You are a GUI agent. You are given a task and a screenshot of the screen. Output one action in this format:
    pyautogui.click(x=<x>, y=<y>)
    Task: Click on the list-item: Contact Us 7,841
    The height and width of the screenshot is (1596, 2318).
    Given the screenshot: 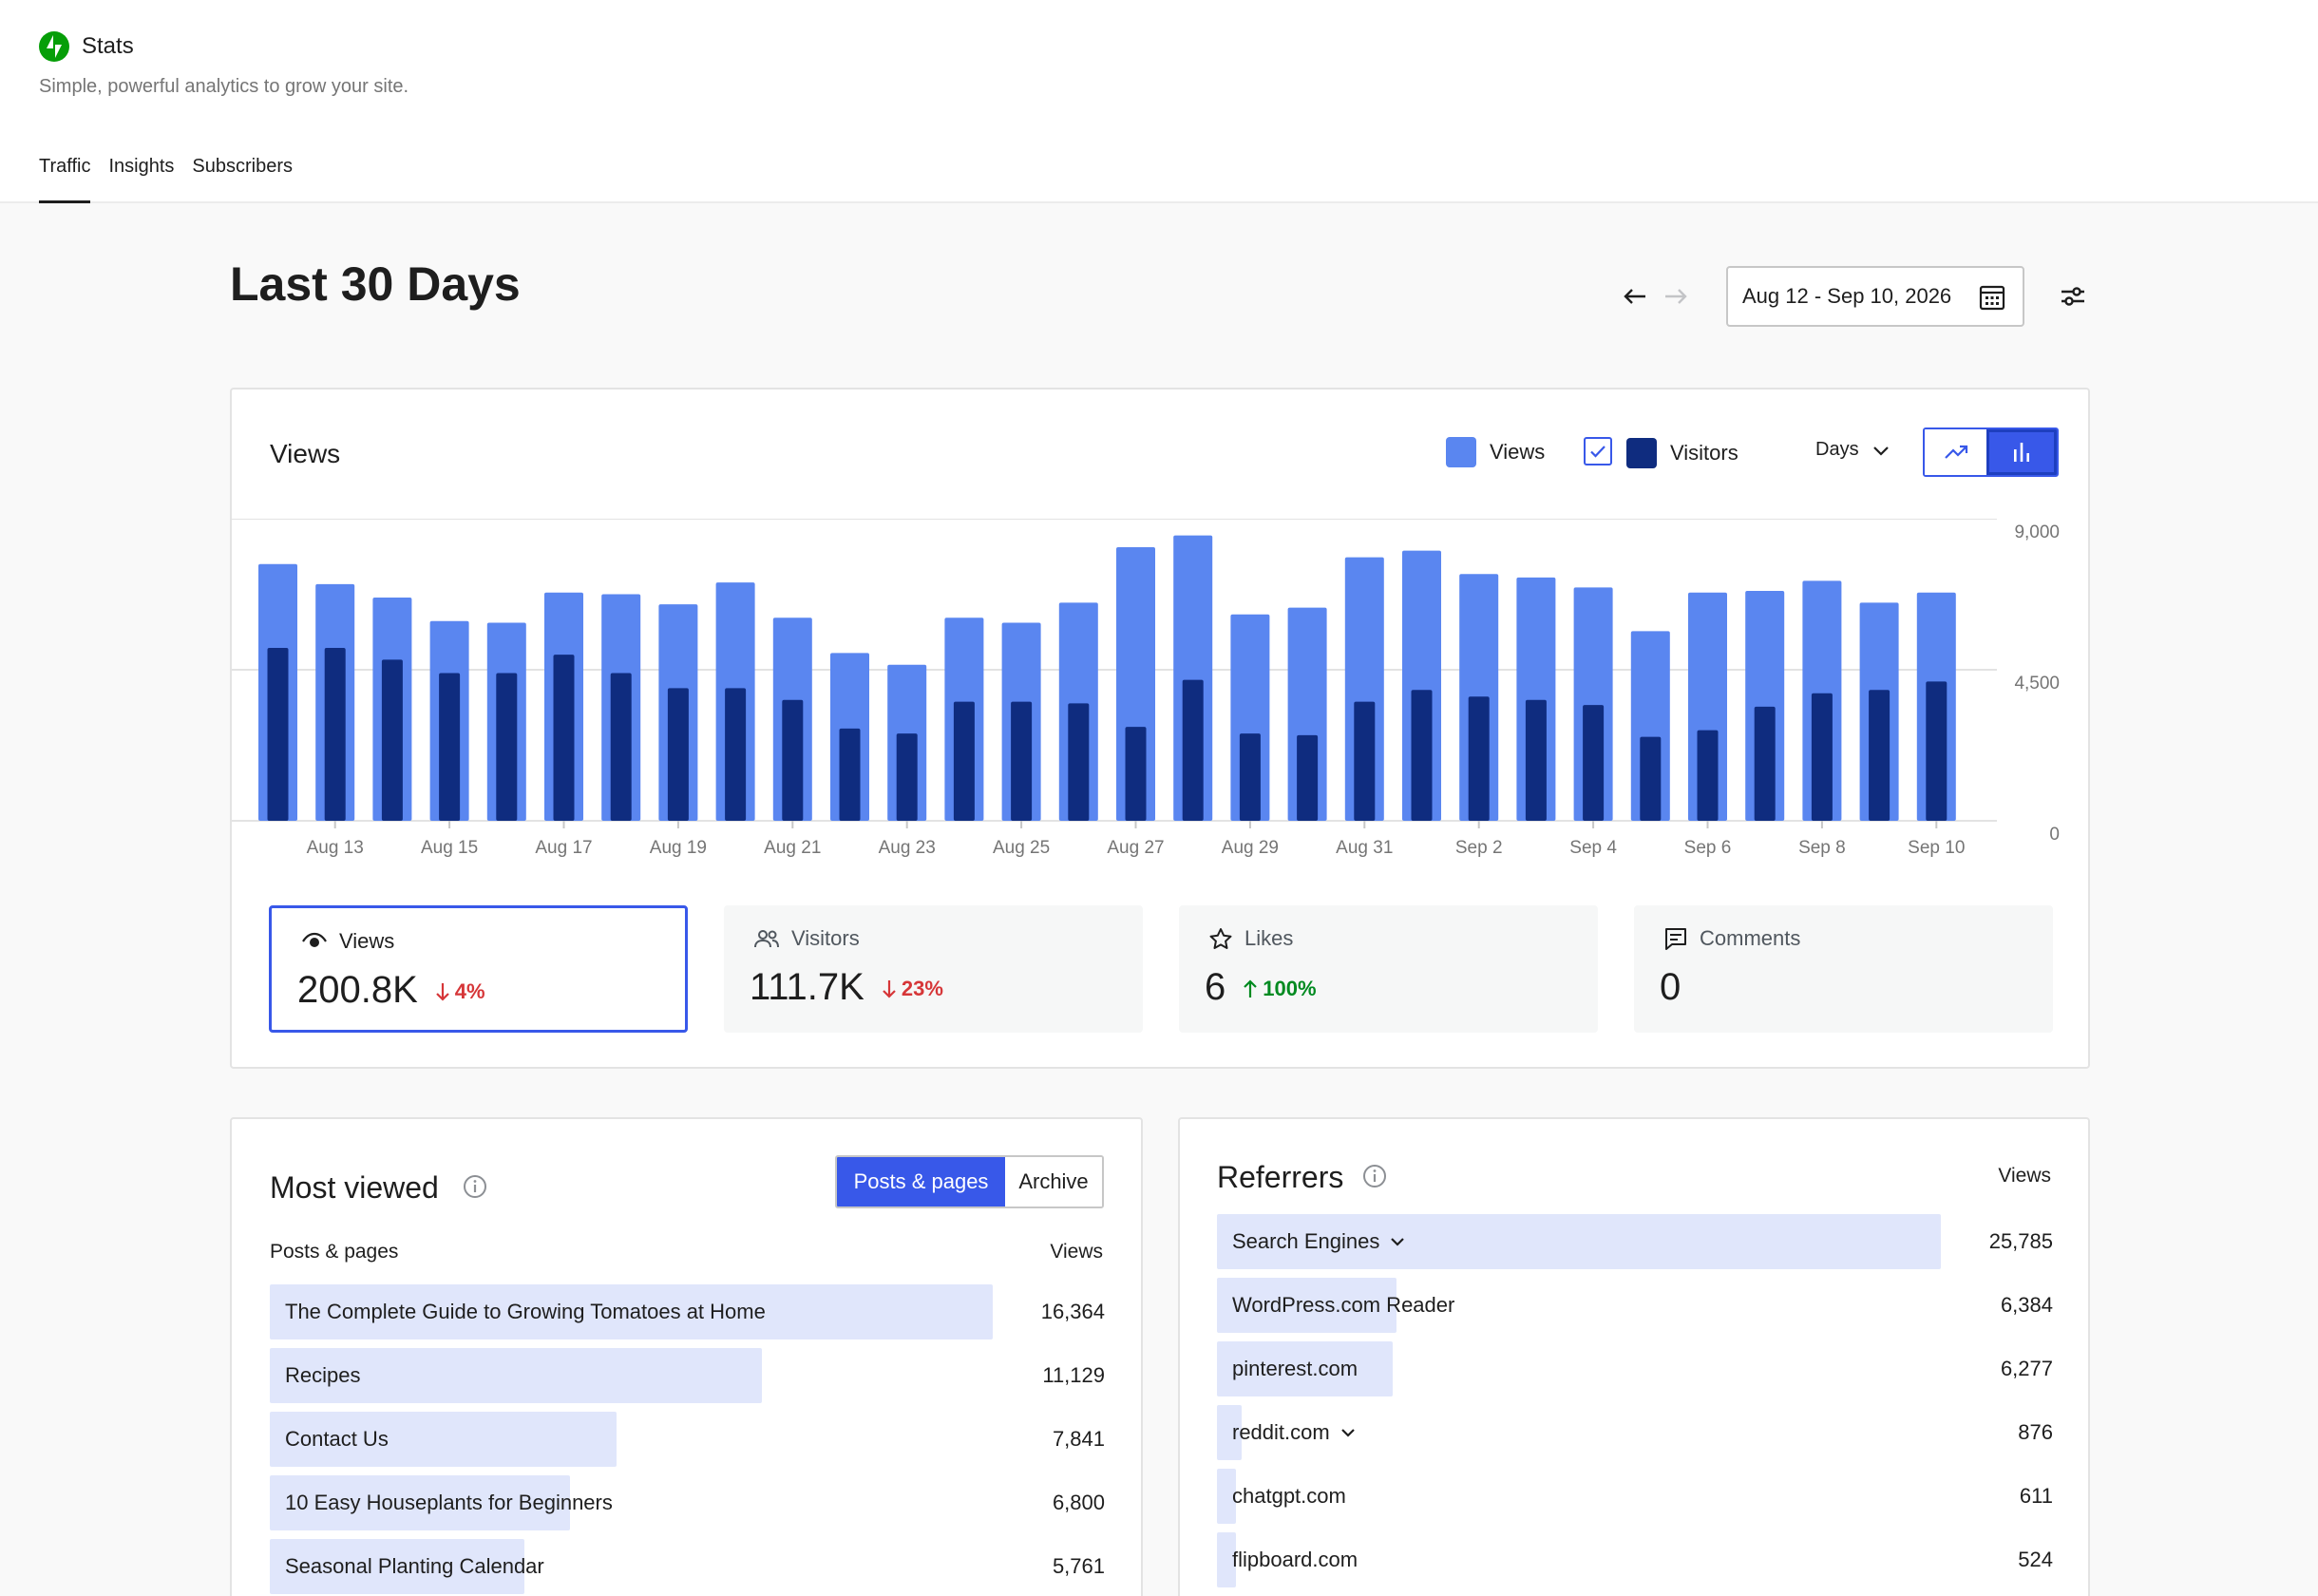 What is the action you would take?
    pyautogui.click(x=687, y=1439)
    